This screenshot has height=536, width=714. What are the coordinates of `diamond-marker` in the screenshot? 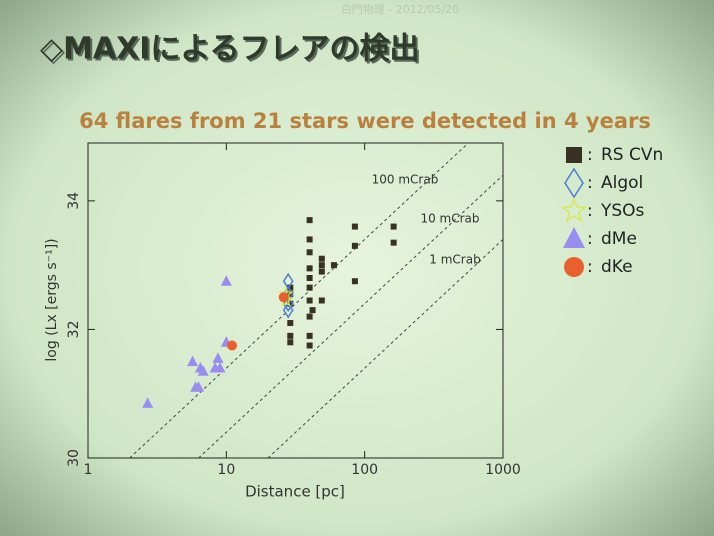 It's located at (288, 310).